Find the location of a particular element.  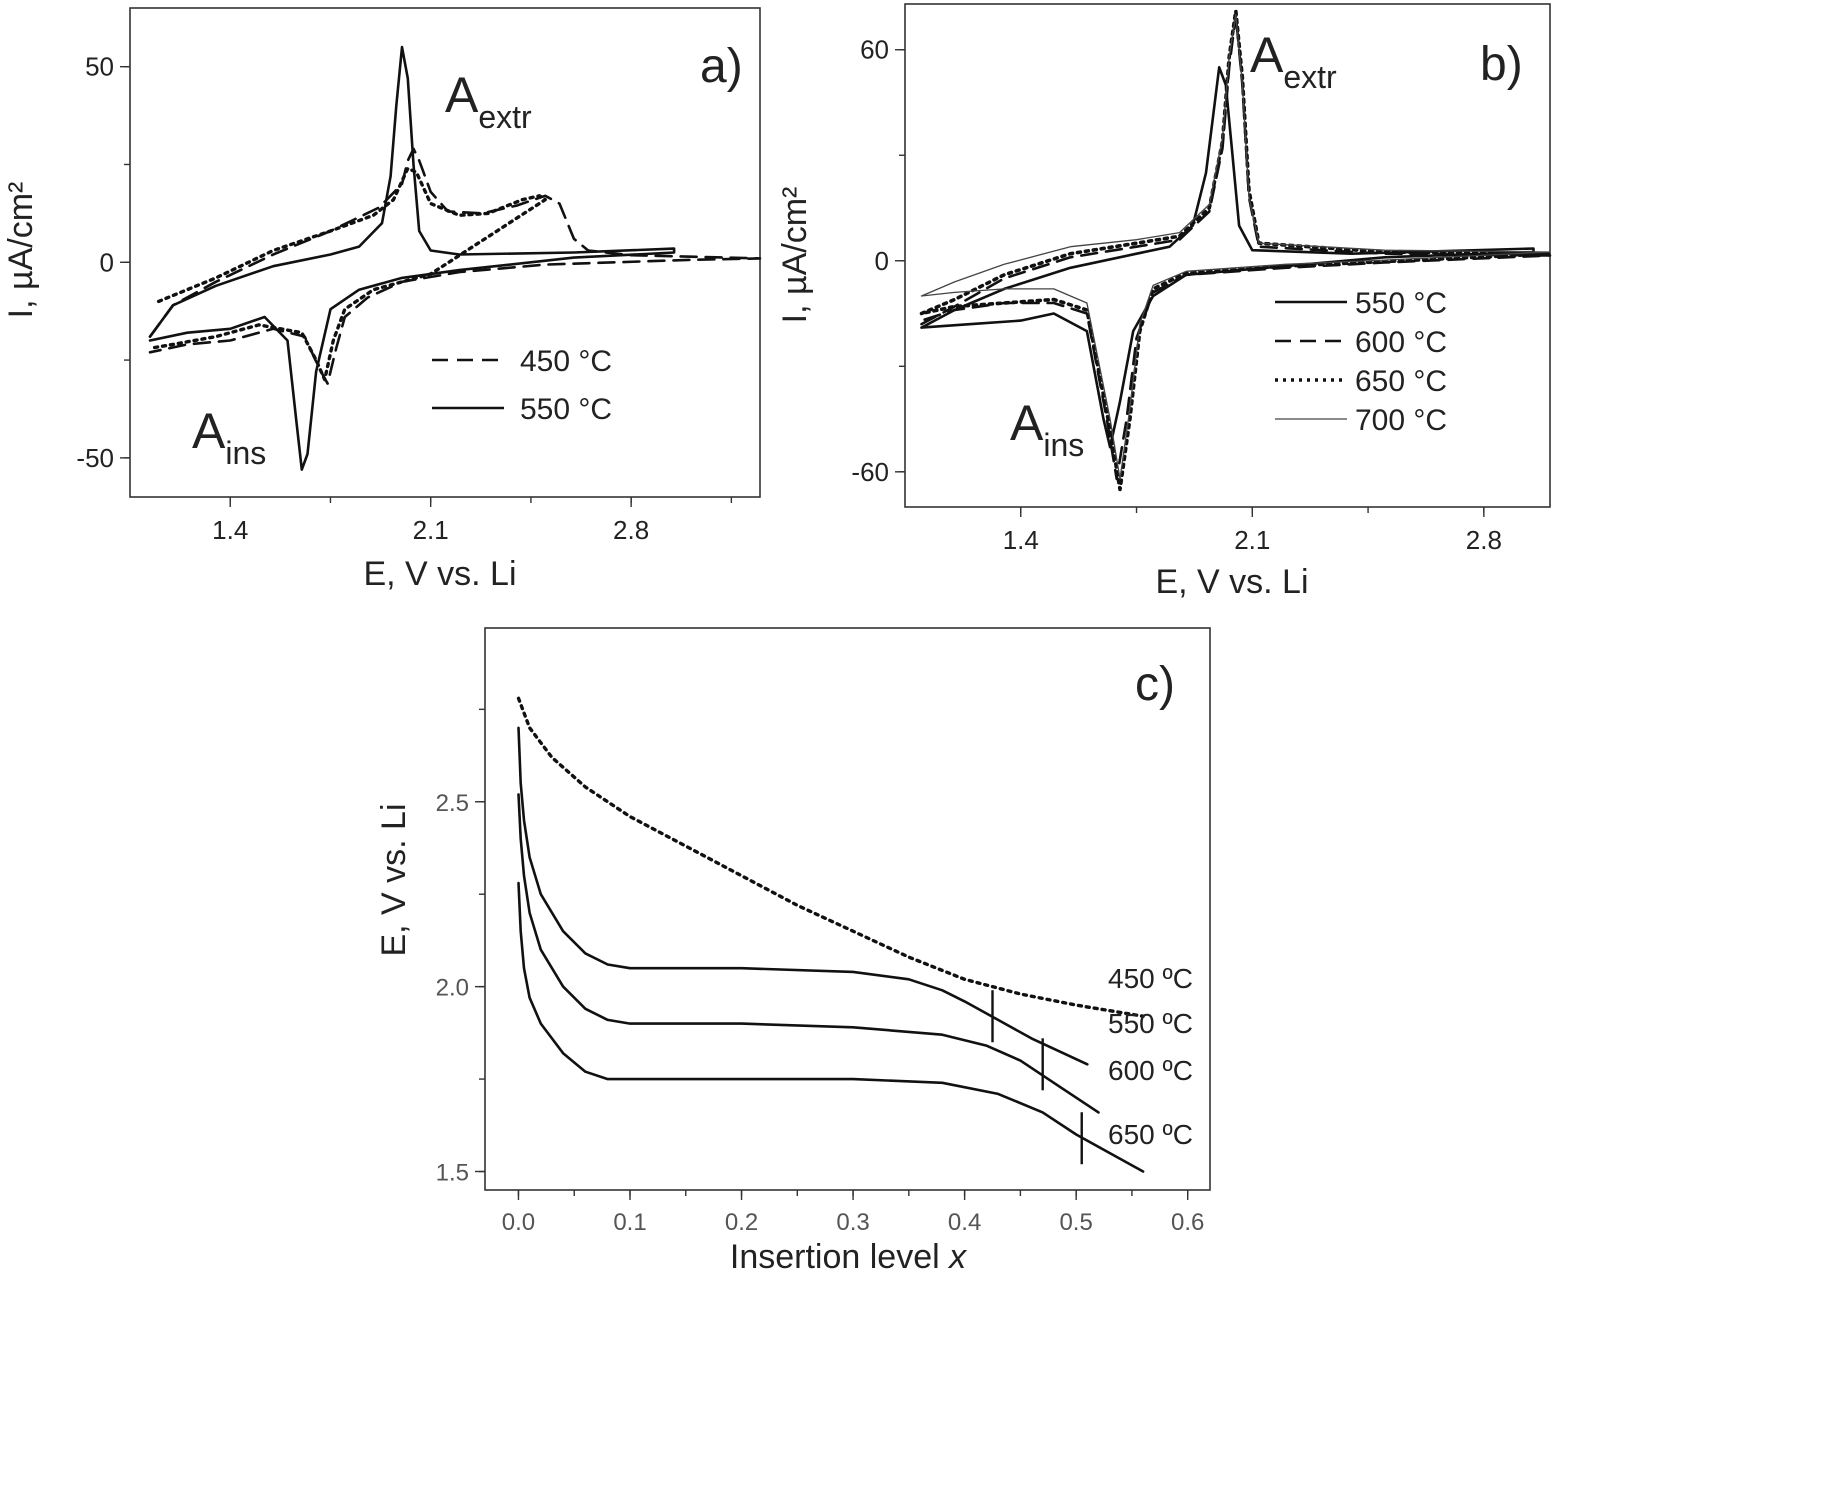

annotation-a-ins: Ains is located at coordinates (229, 437).